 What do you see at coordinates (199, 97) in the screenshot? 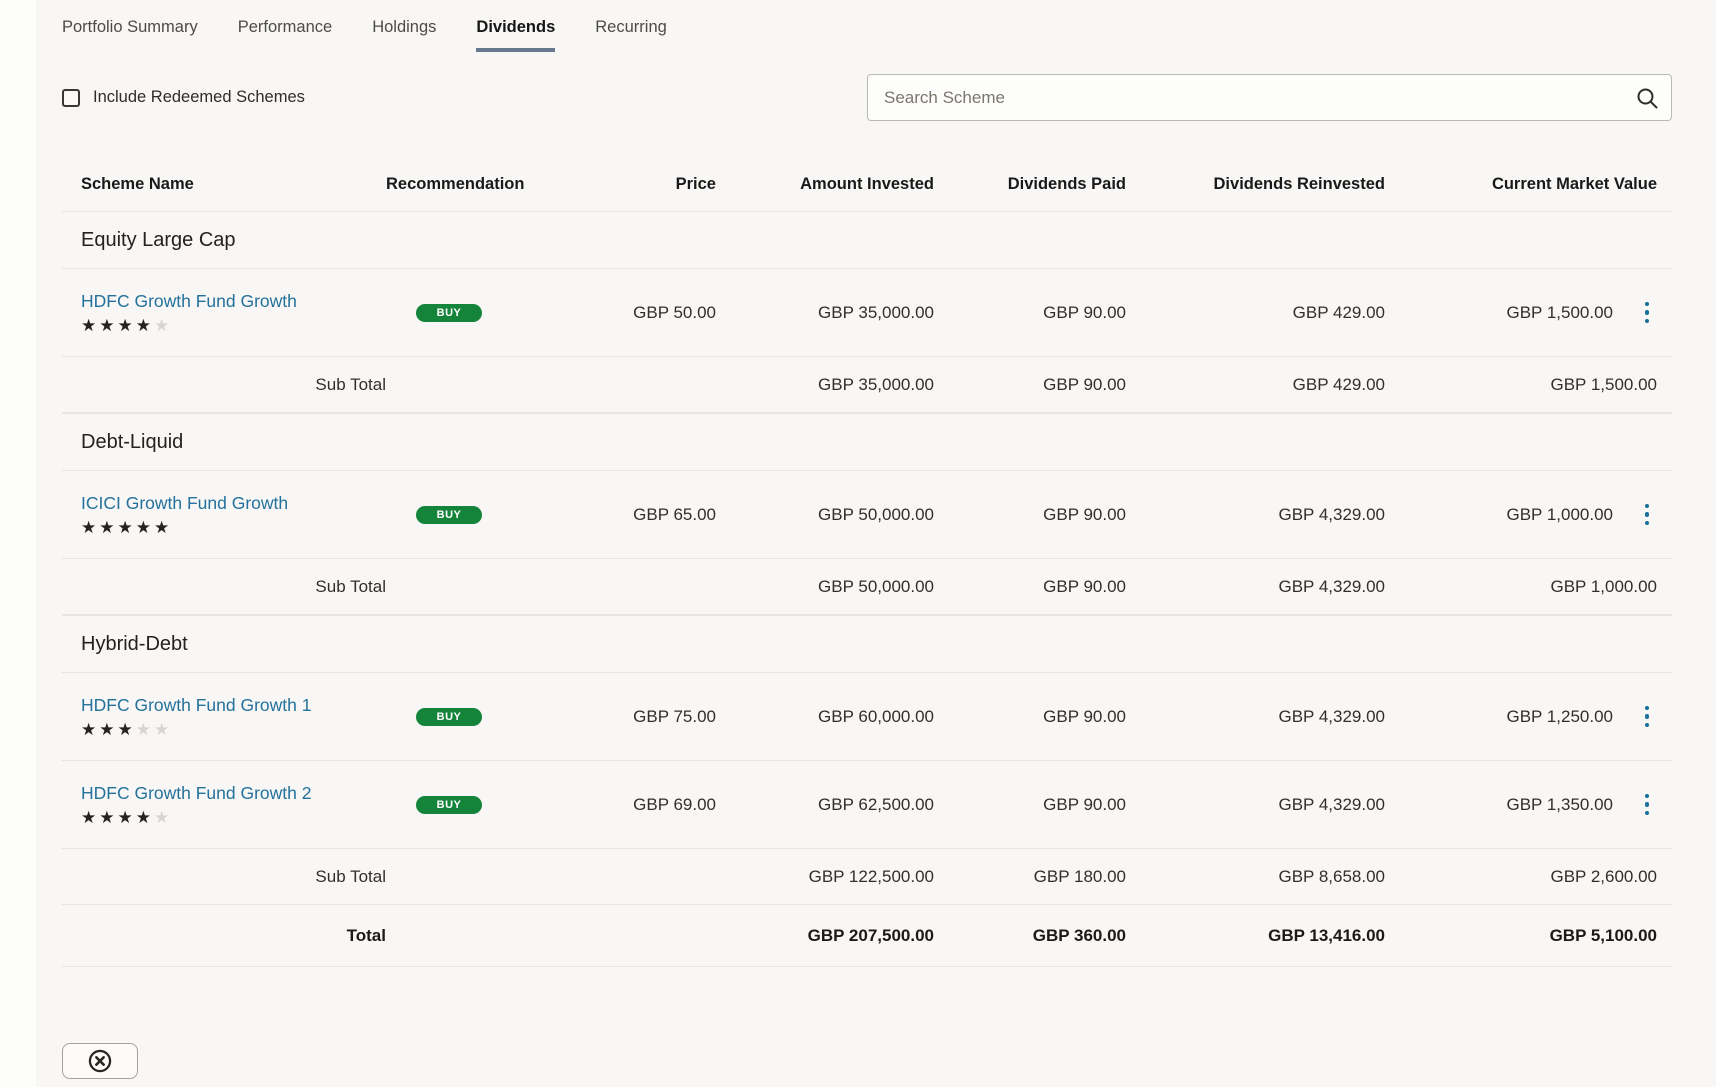
I see `checkbox-label: Include Redeemed Schemes` at bounding box center [199, 97].